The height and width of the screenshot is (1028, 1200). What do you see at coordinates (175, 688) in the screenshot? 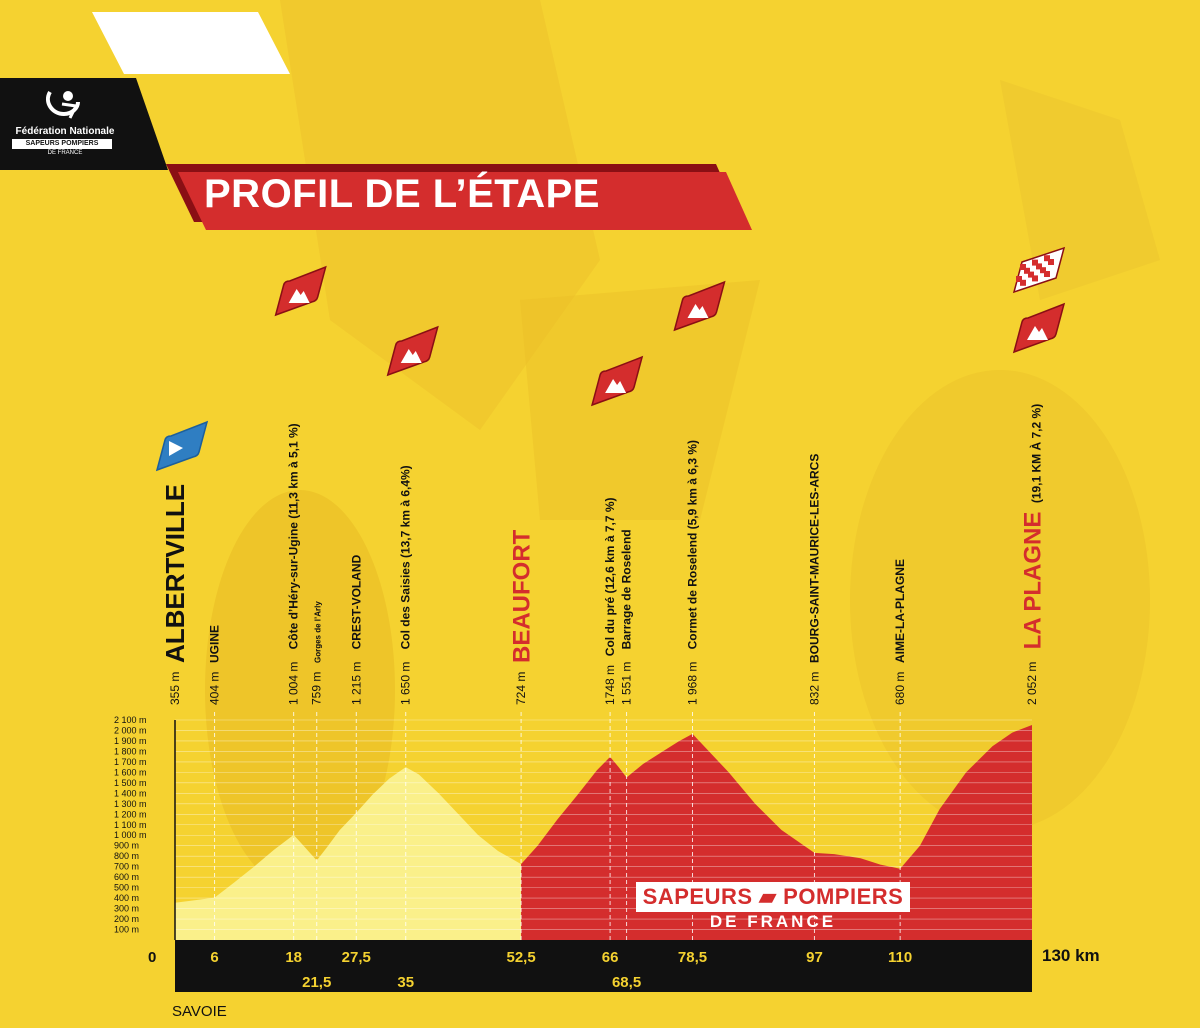
I see `altitude-label: 355 m` at bounding box center [175, 688].